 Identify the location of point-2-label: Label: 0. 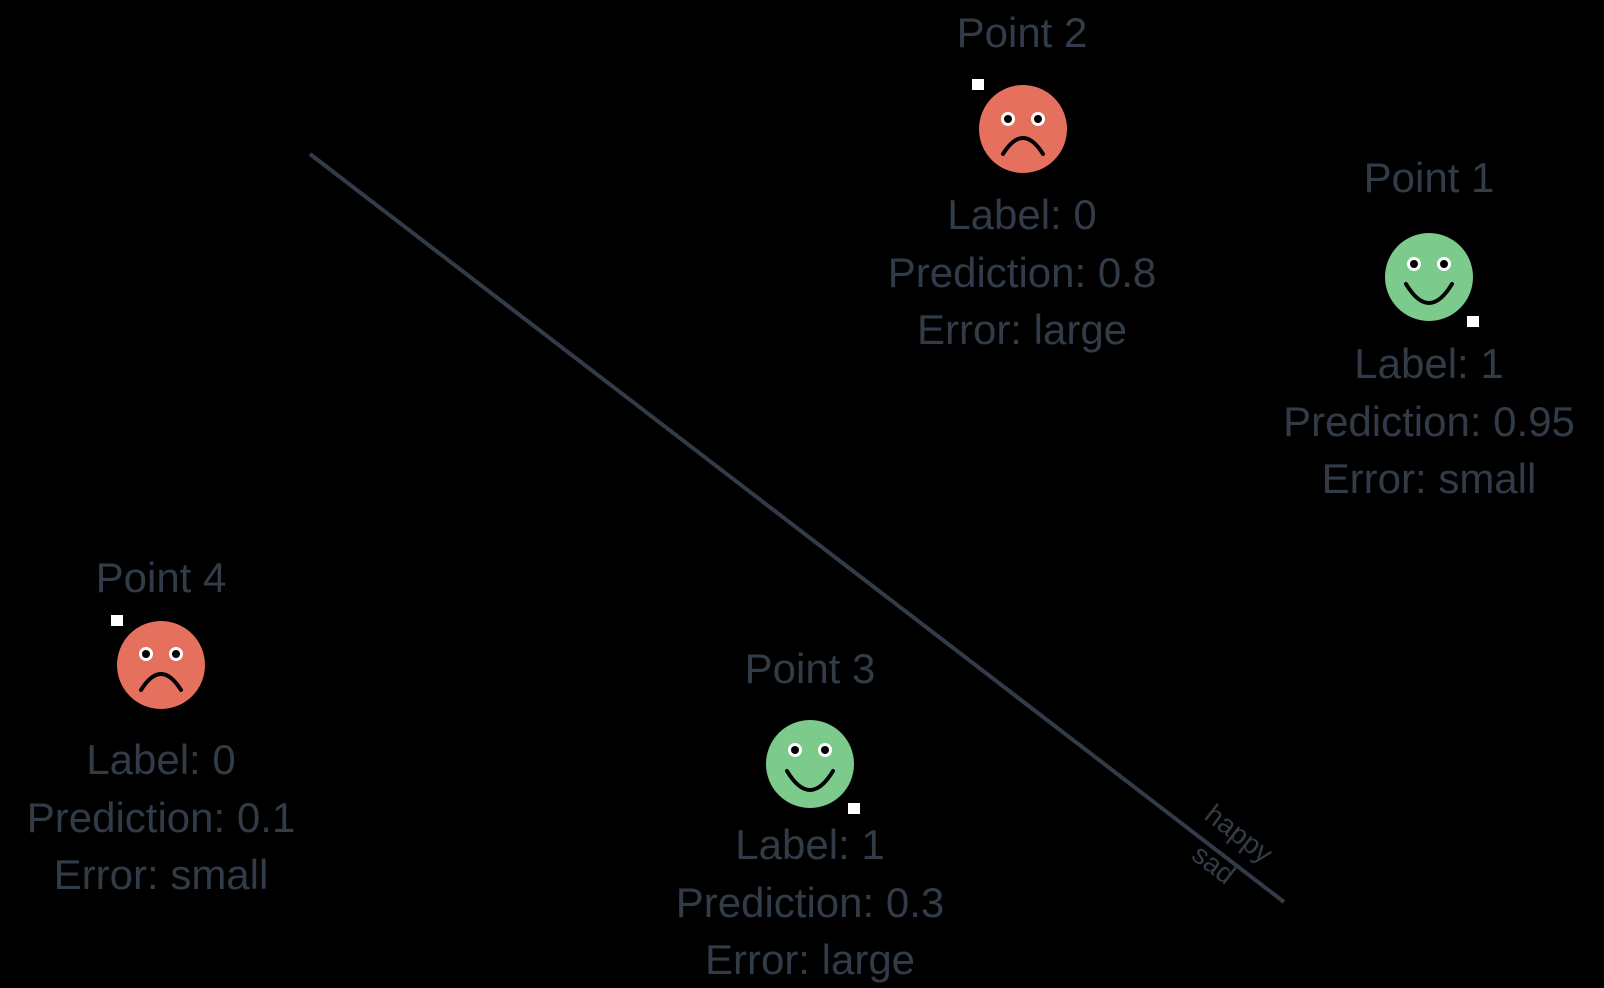
(1021, 214).